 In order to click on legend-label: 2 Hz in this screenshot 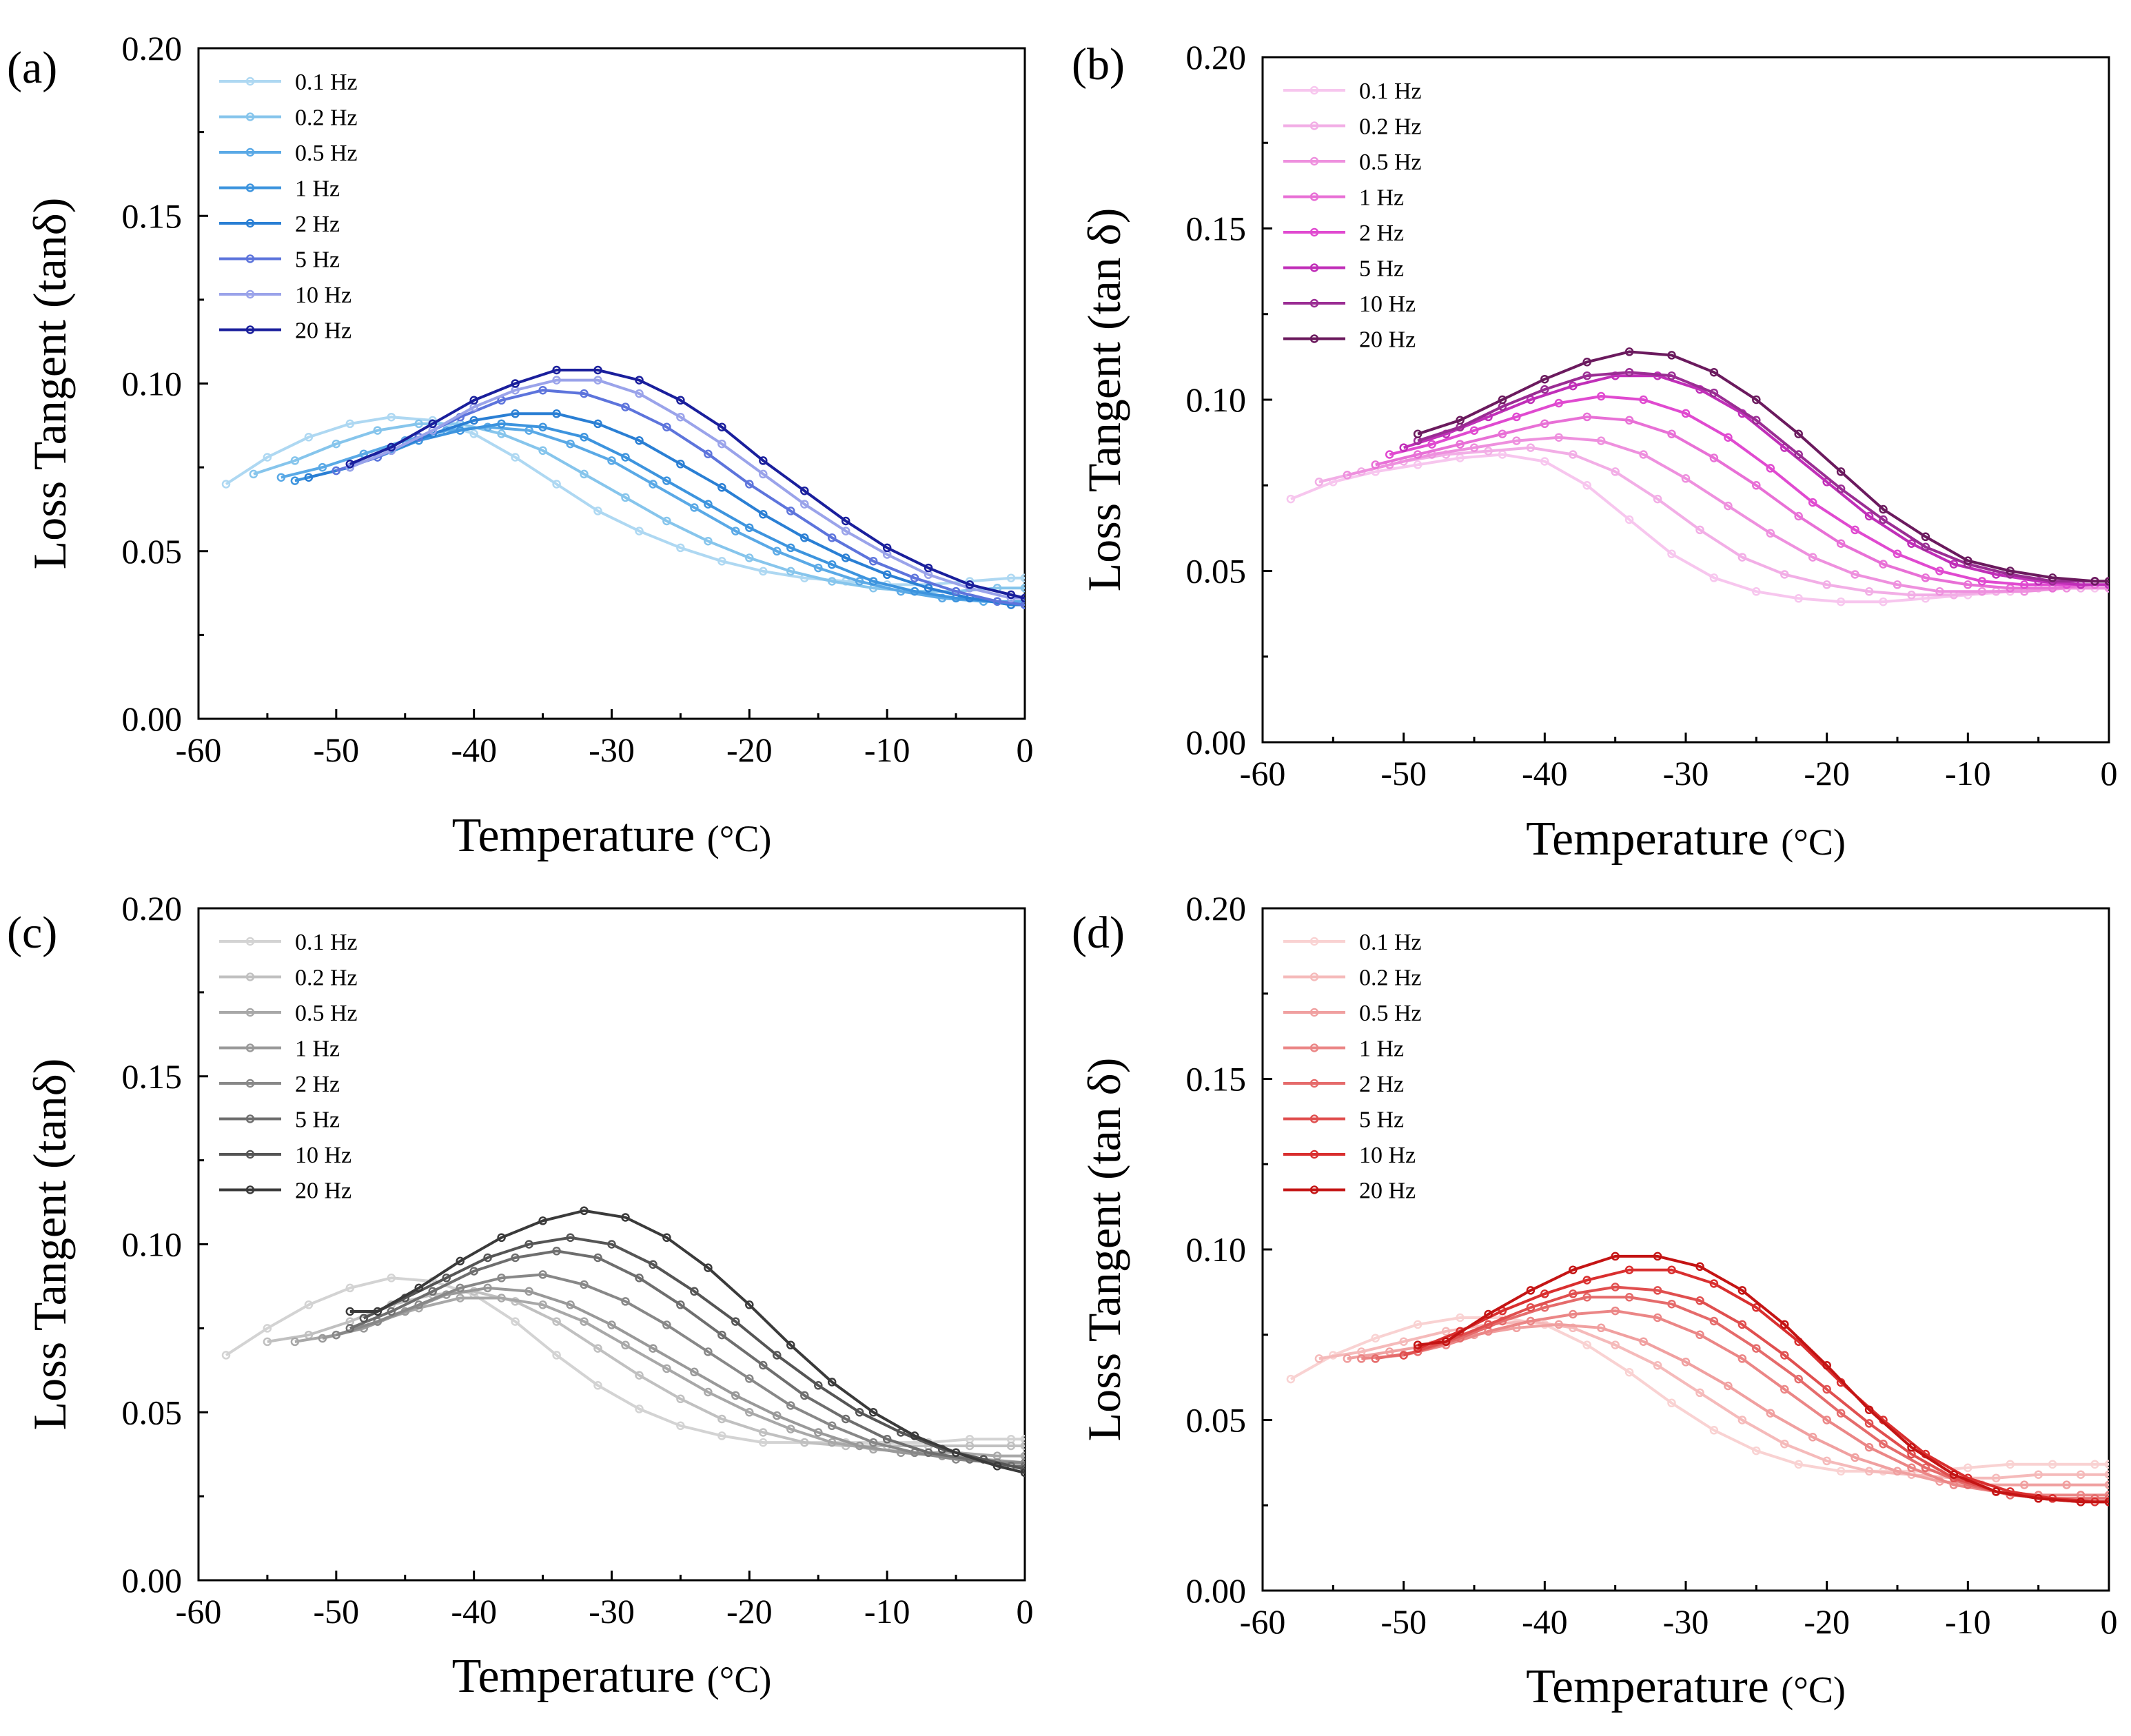, I will do `click(1381, 1084)`.